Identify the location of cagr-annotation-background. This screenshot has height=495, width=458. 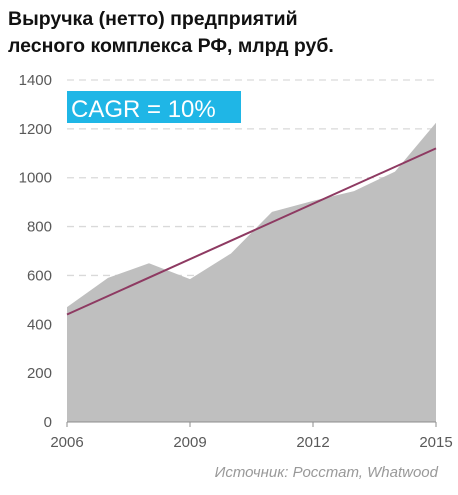
(154, 107).